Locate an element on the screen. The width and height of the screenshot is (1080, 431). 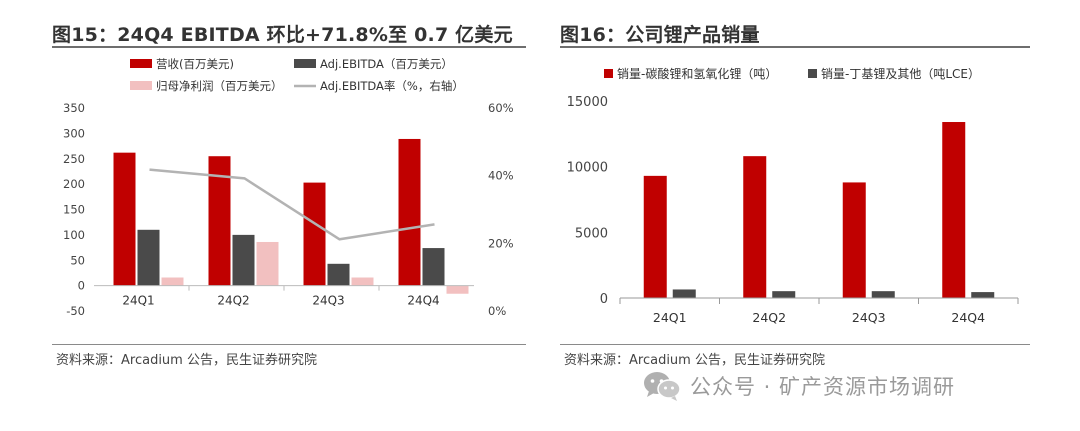
y-tick-label: 5000 is located at coordinates (591, 233).